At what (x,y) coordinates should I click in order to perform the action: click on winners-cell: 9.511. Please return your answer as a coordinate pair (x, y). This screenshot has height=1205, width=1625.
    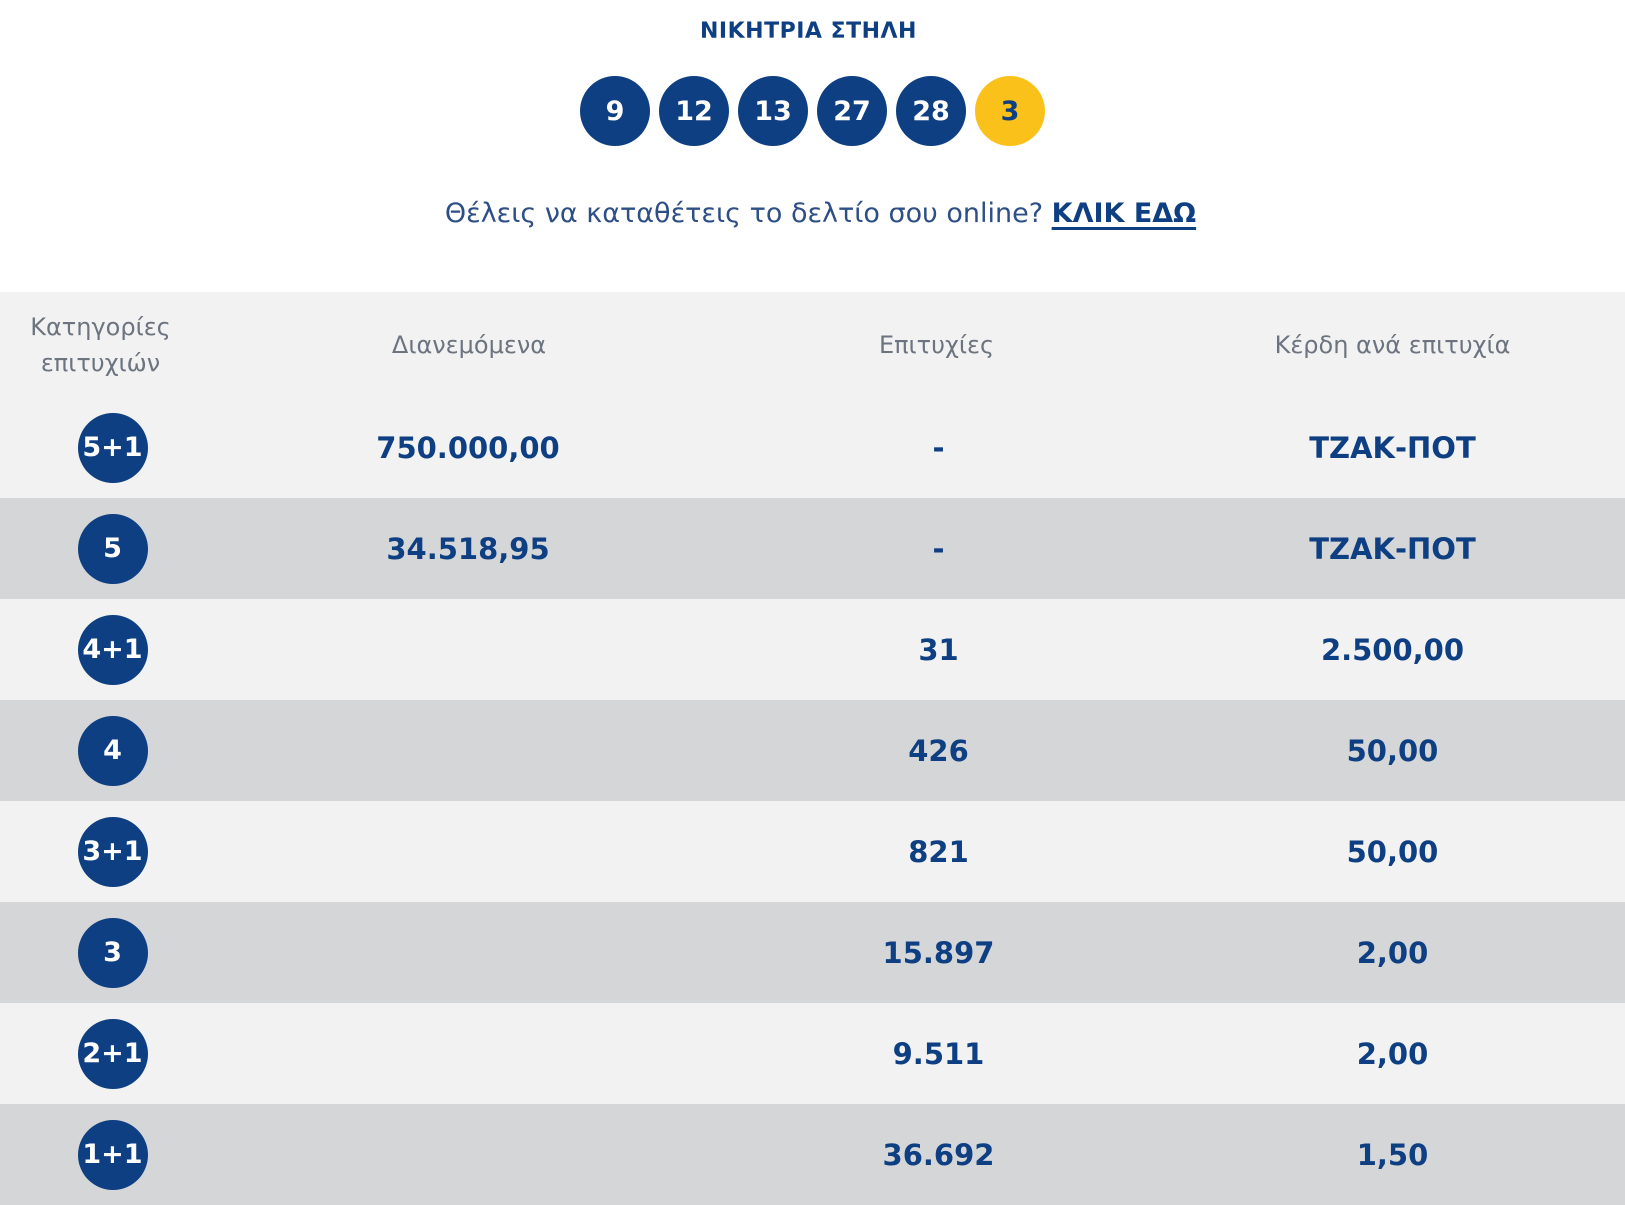
    Looking at the image, I should click on (938, 1053).